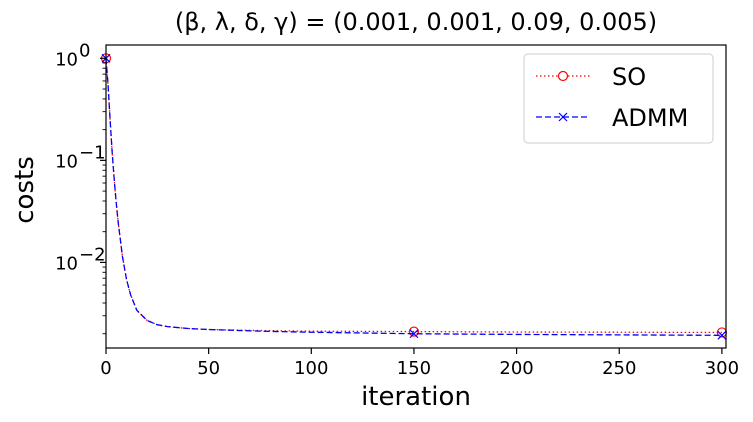  What do you see at coordinates (619, 368) in the screenshot?
I see `x-tick-label: 250` at bounding box center [619, 368].